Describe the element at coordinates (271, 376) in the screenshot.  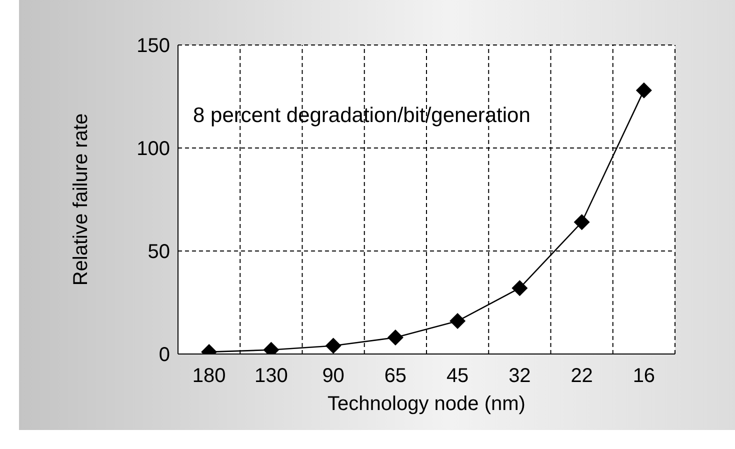
I see `x-tick-label: 130` at that location.